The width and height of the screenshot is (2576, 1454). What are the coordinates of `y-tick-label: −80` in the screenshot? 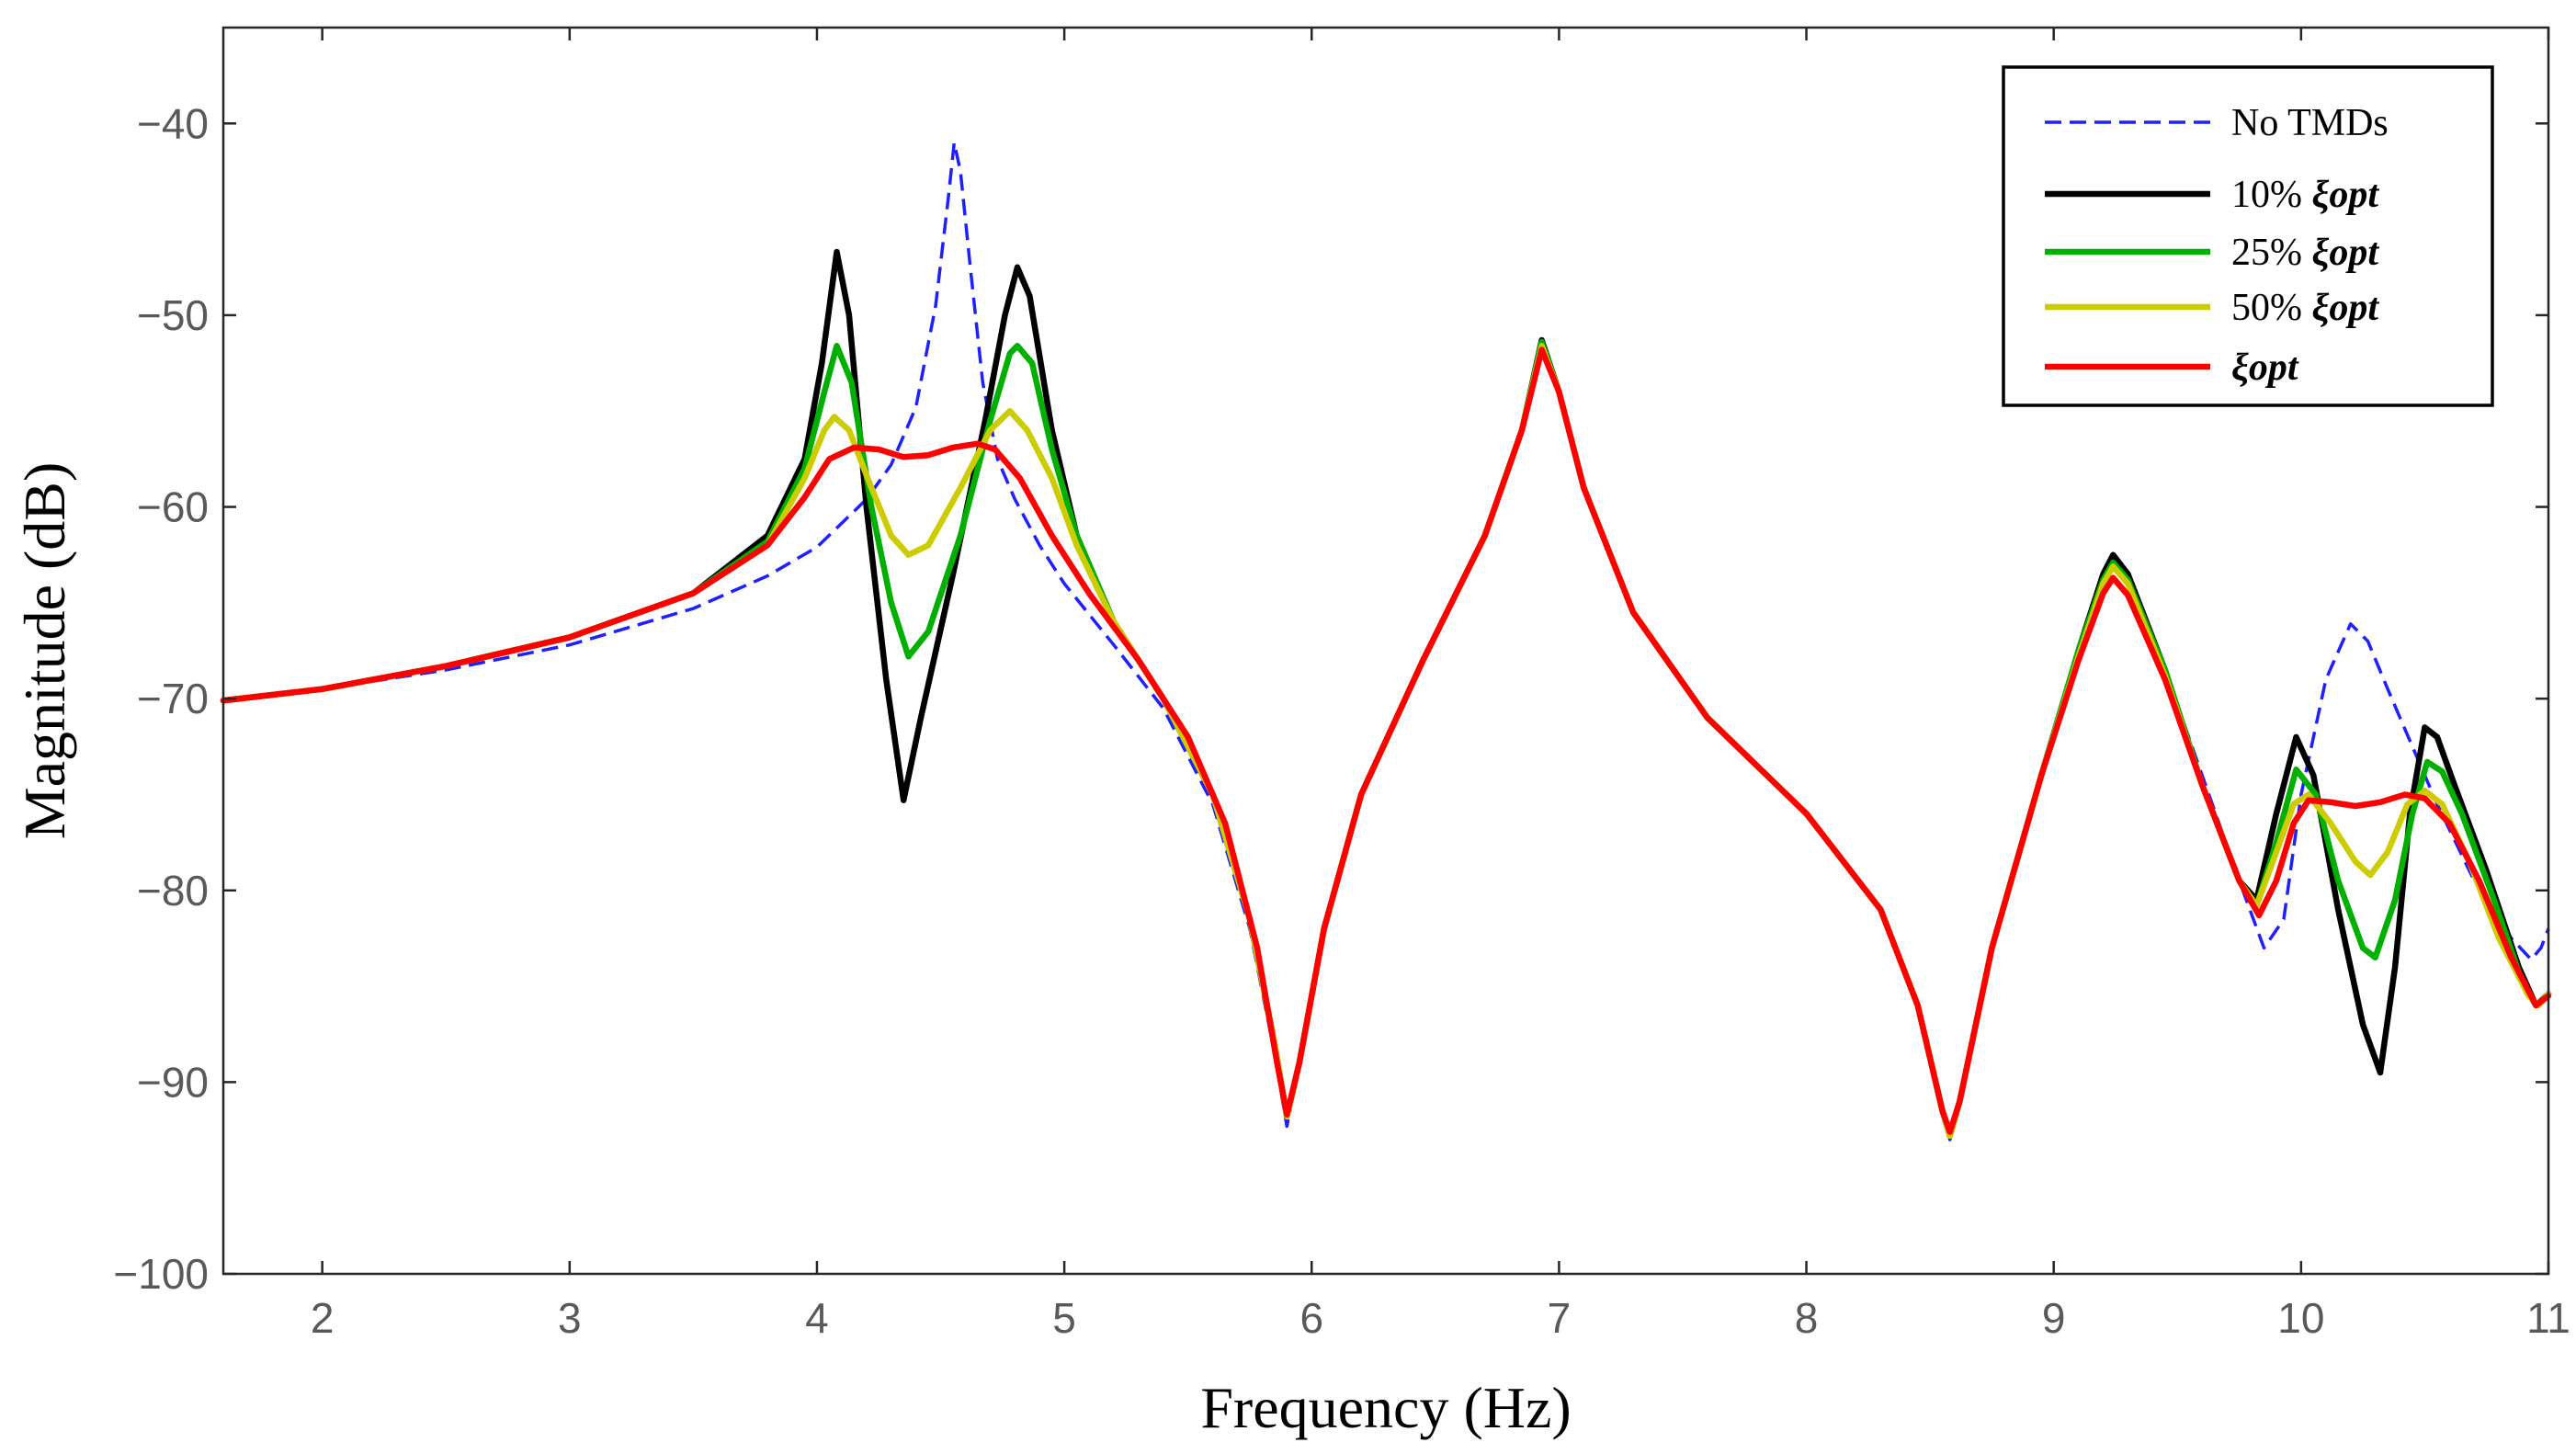 It's located at (173, 891).